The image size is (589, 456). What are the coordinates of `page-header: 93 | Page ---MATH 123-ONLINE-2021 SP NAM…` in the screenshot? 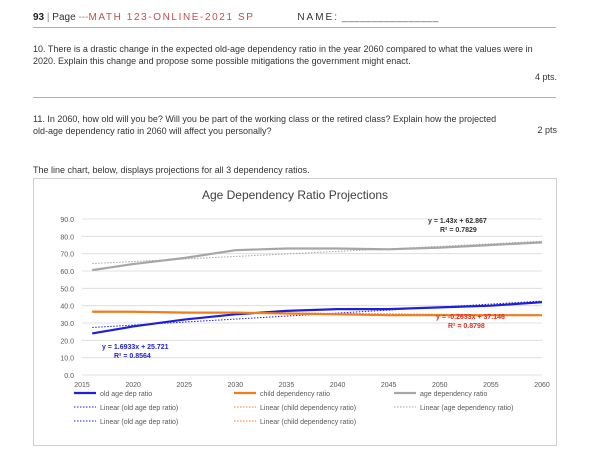 It's located at (236, 17).